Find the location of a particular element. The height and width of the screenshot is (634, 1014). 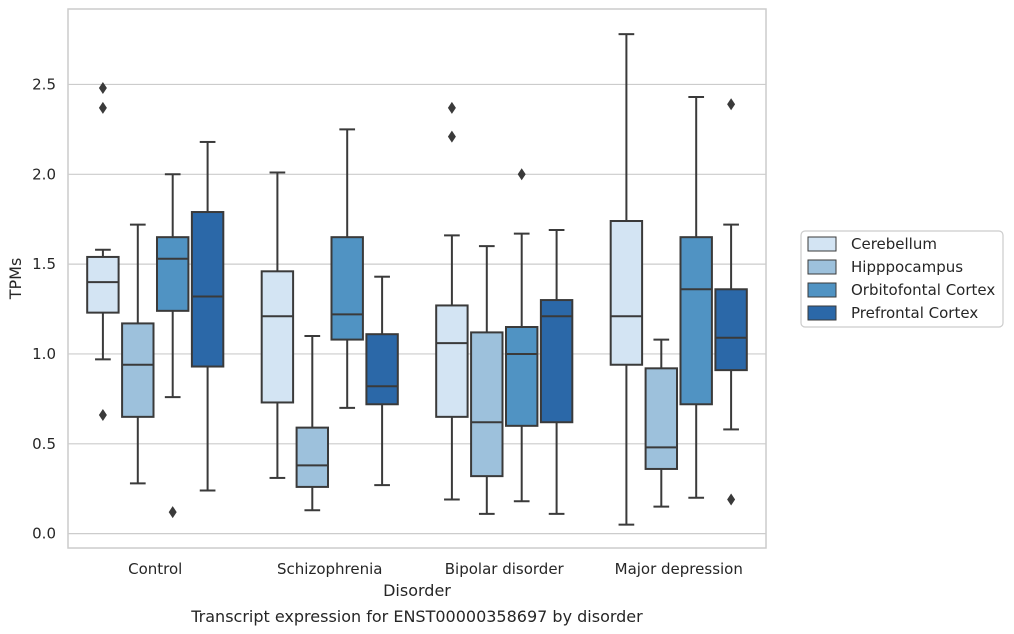

legend-label: Hipppocampus is located at coordinates (907, 267).